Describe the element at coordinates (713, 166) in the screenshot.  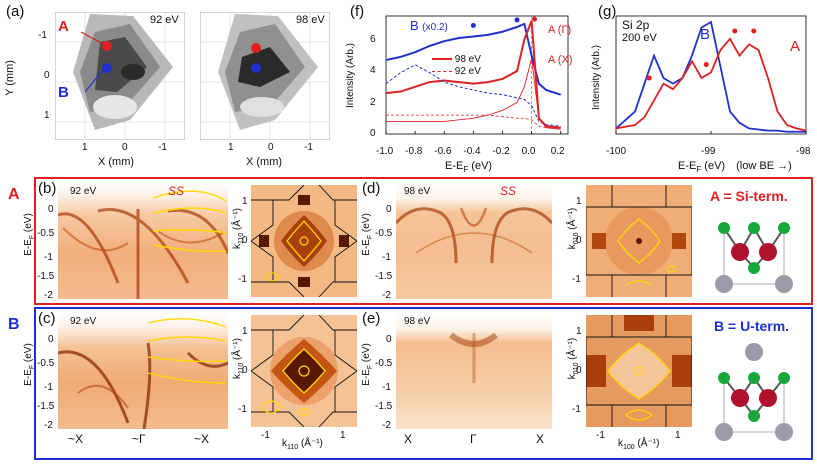
I see `x-axis-unit: (eV)` at that location.